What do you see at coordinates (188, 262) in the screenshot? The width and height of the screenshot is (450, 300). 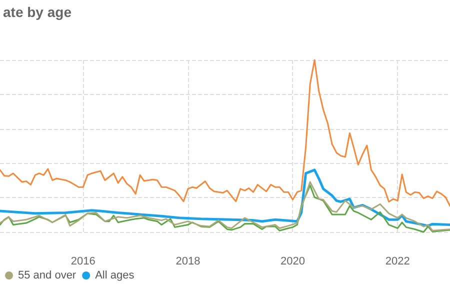 I see `x-tick-label: 2018` at bounding box center [188, 262].